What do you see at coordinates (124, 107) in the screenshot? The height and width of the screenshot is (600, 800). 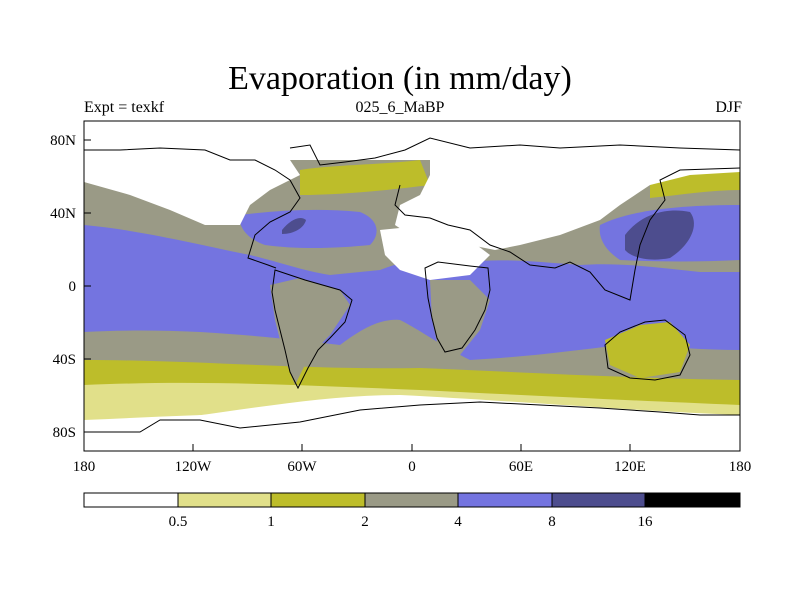 I see `experiment-label: Expt = texkf` at bounding box center [124, 107].